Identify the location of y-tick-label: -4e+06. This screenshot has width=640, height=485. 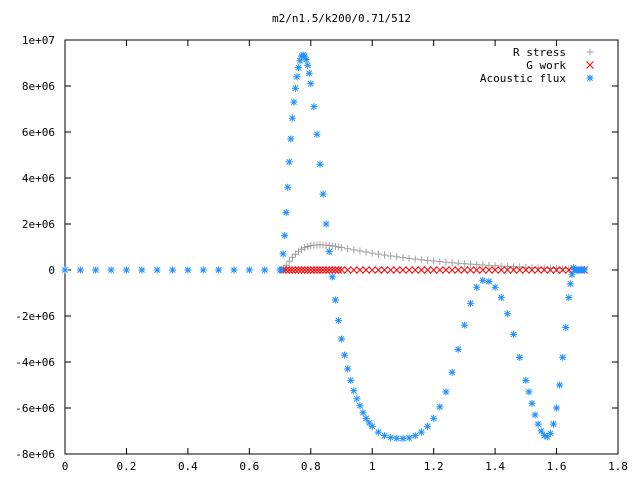
(35, 362).